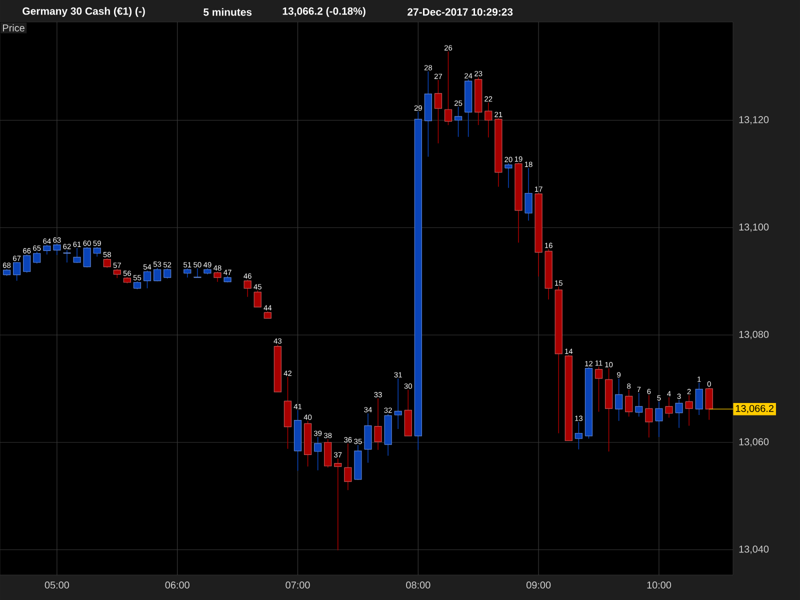 Image resolution: width=800 pixels, height=600 pixels. Describe the element at coordinates (57, 585) in the screenshot. I see `x-tick-label: 05:00` at that location.